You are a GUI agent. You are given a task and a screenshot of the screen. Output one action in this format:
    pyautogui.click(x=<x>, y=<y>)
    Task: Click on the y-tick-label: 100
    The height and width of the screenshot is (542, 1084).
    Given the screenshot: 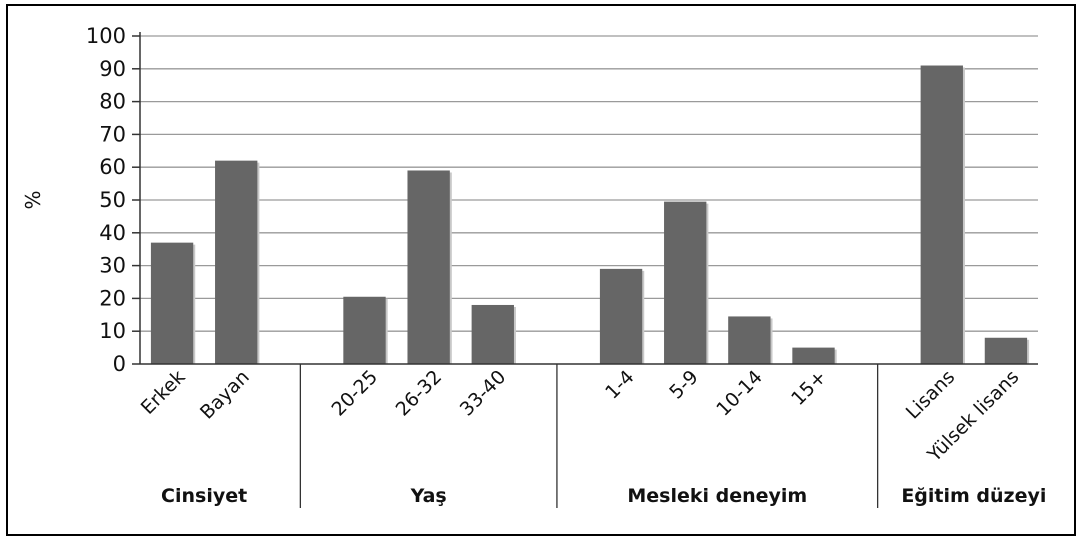 What is the action you would take?
    pyautogui.click(x=106, y=36)
    